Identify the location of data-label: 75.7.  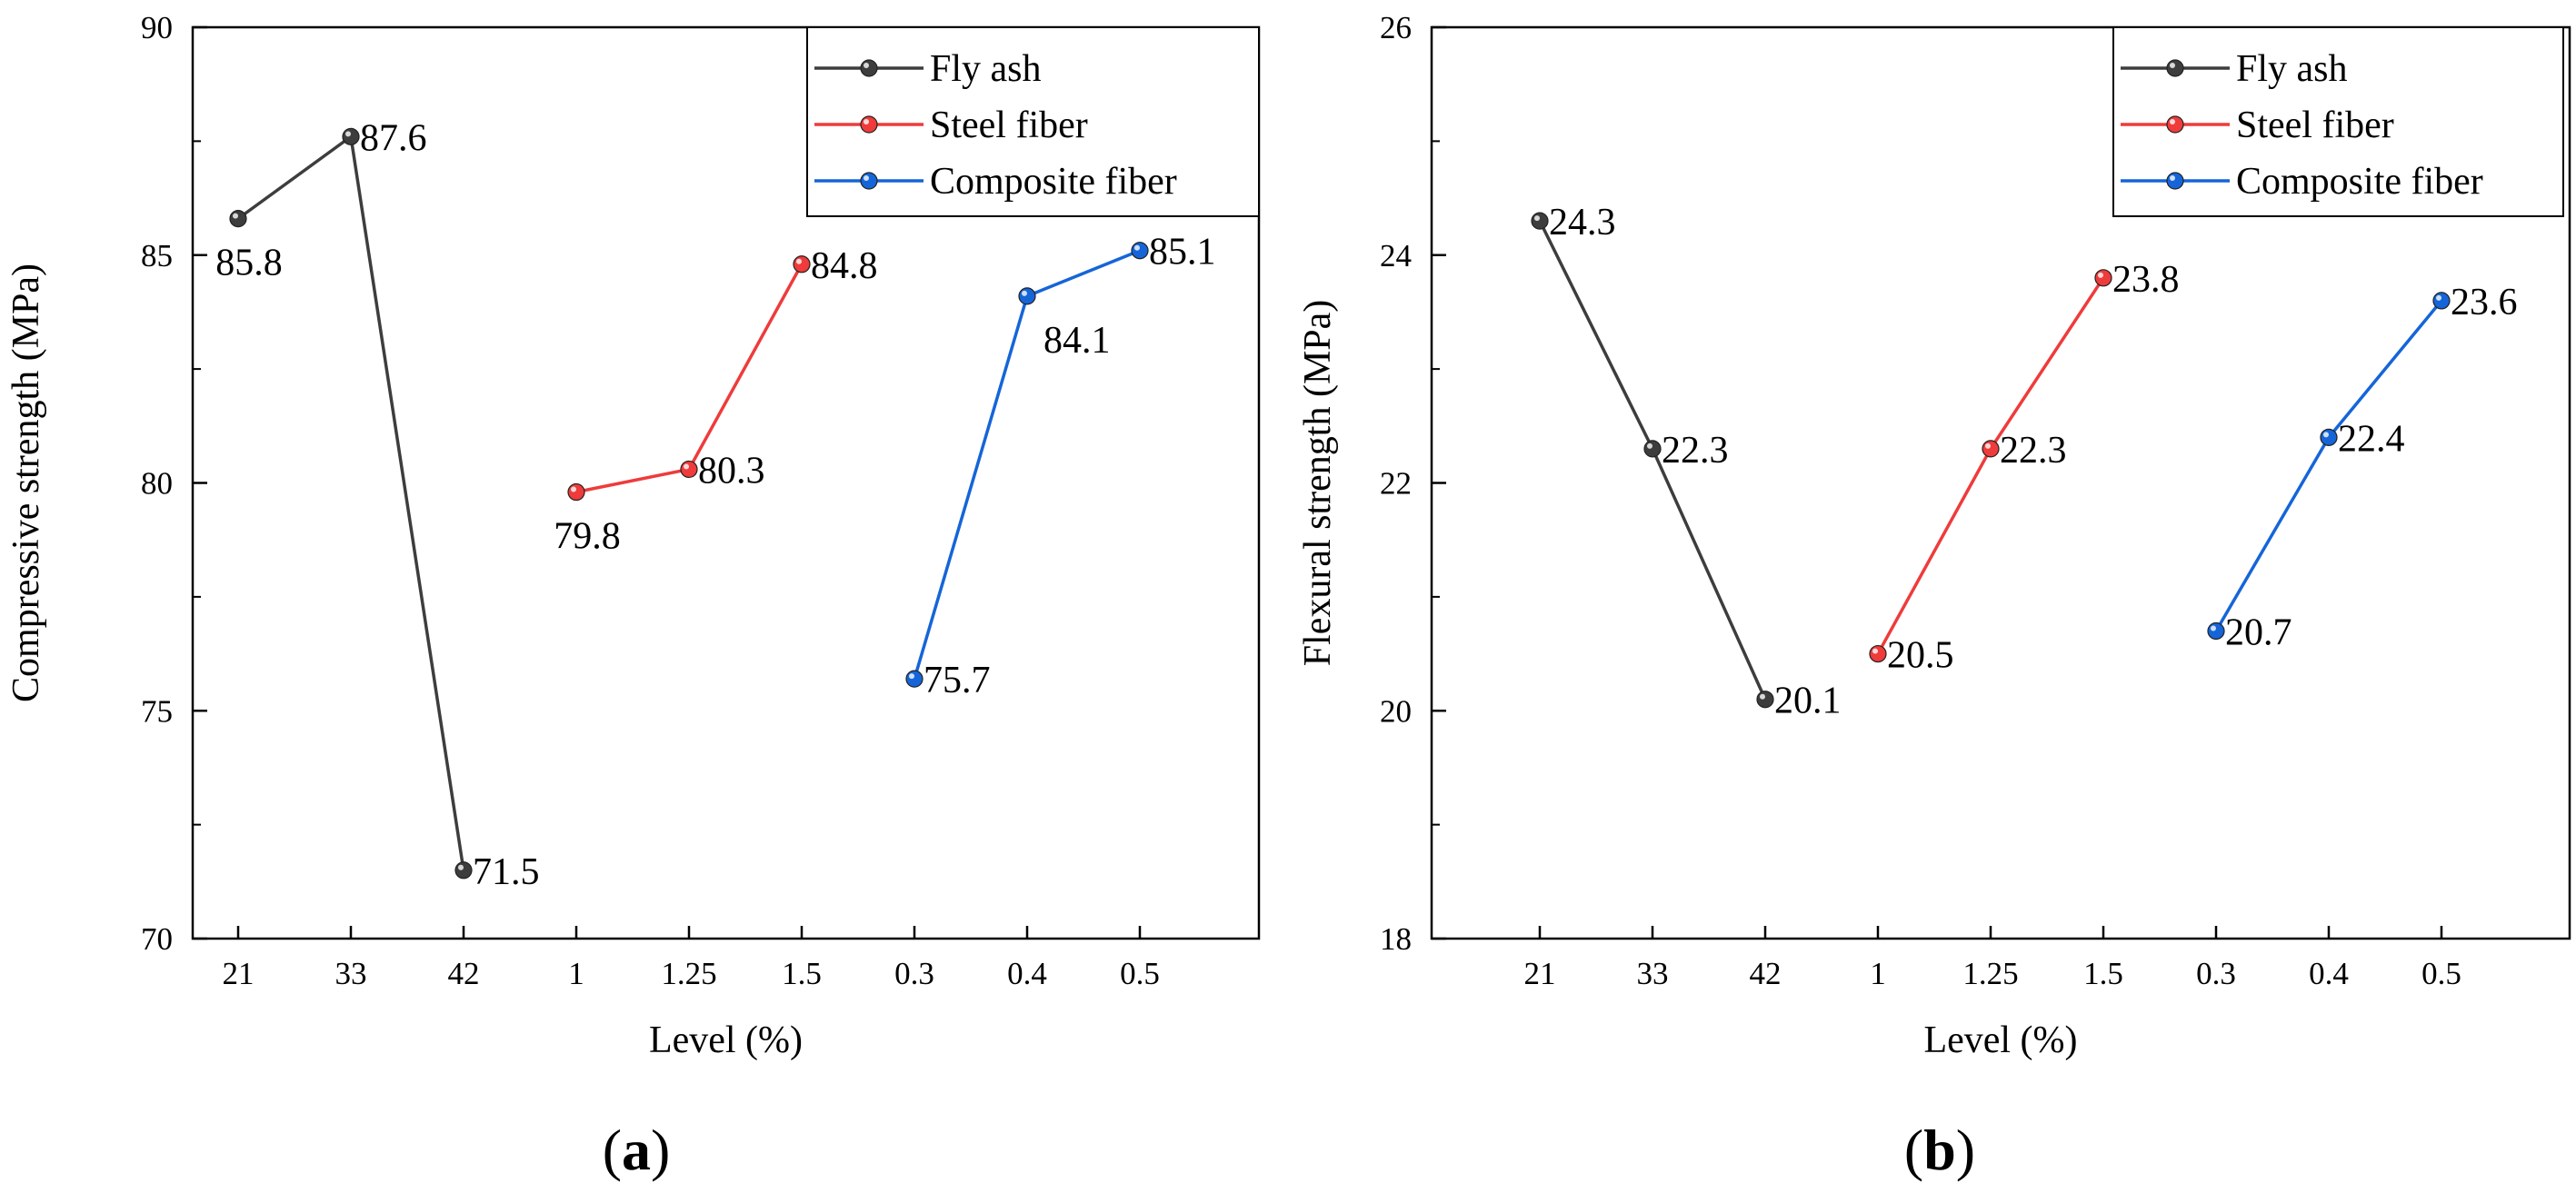
(957, 680).